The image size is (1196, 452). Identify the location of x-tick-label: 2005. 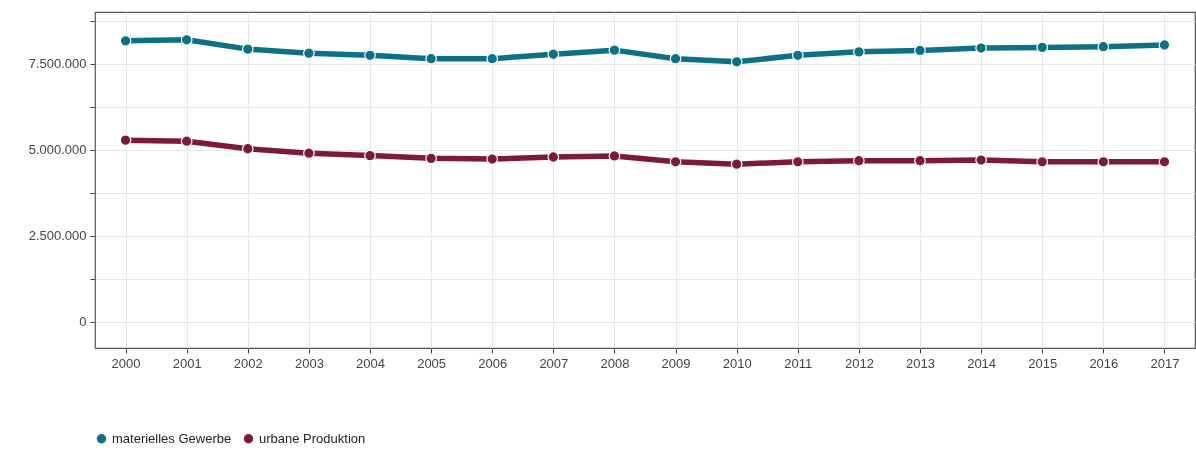
(432, 363).